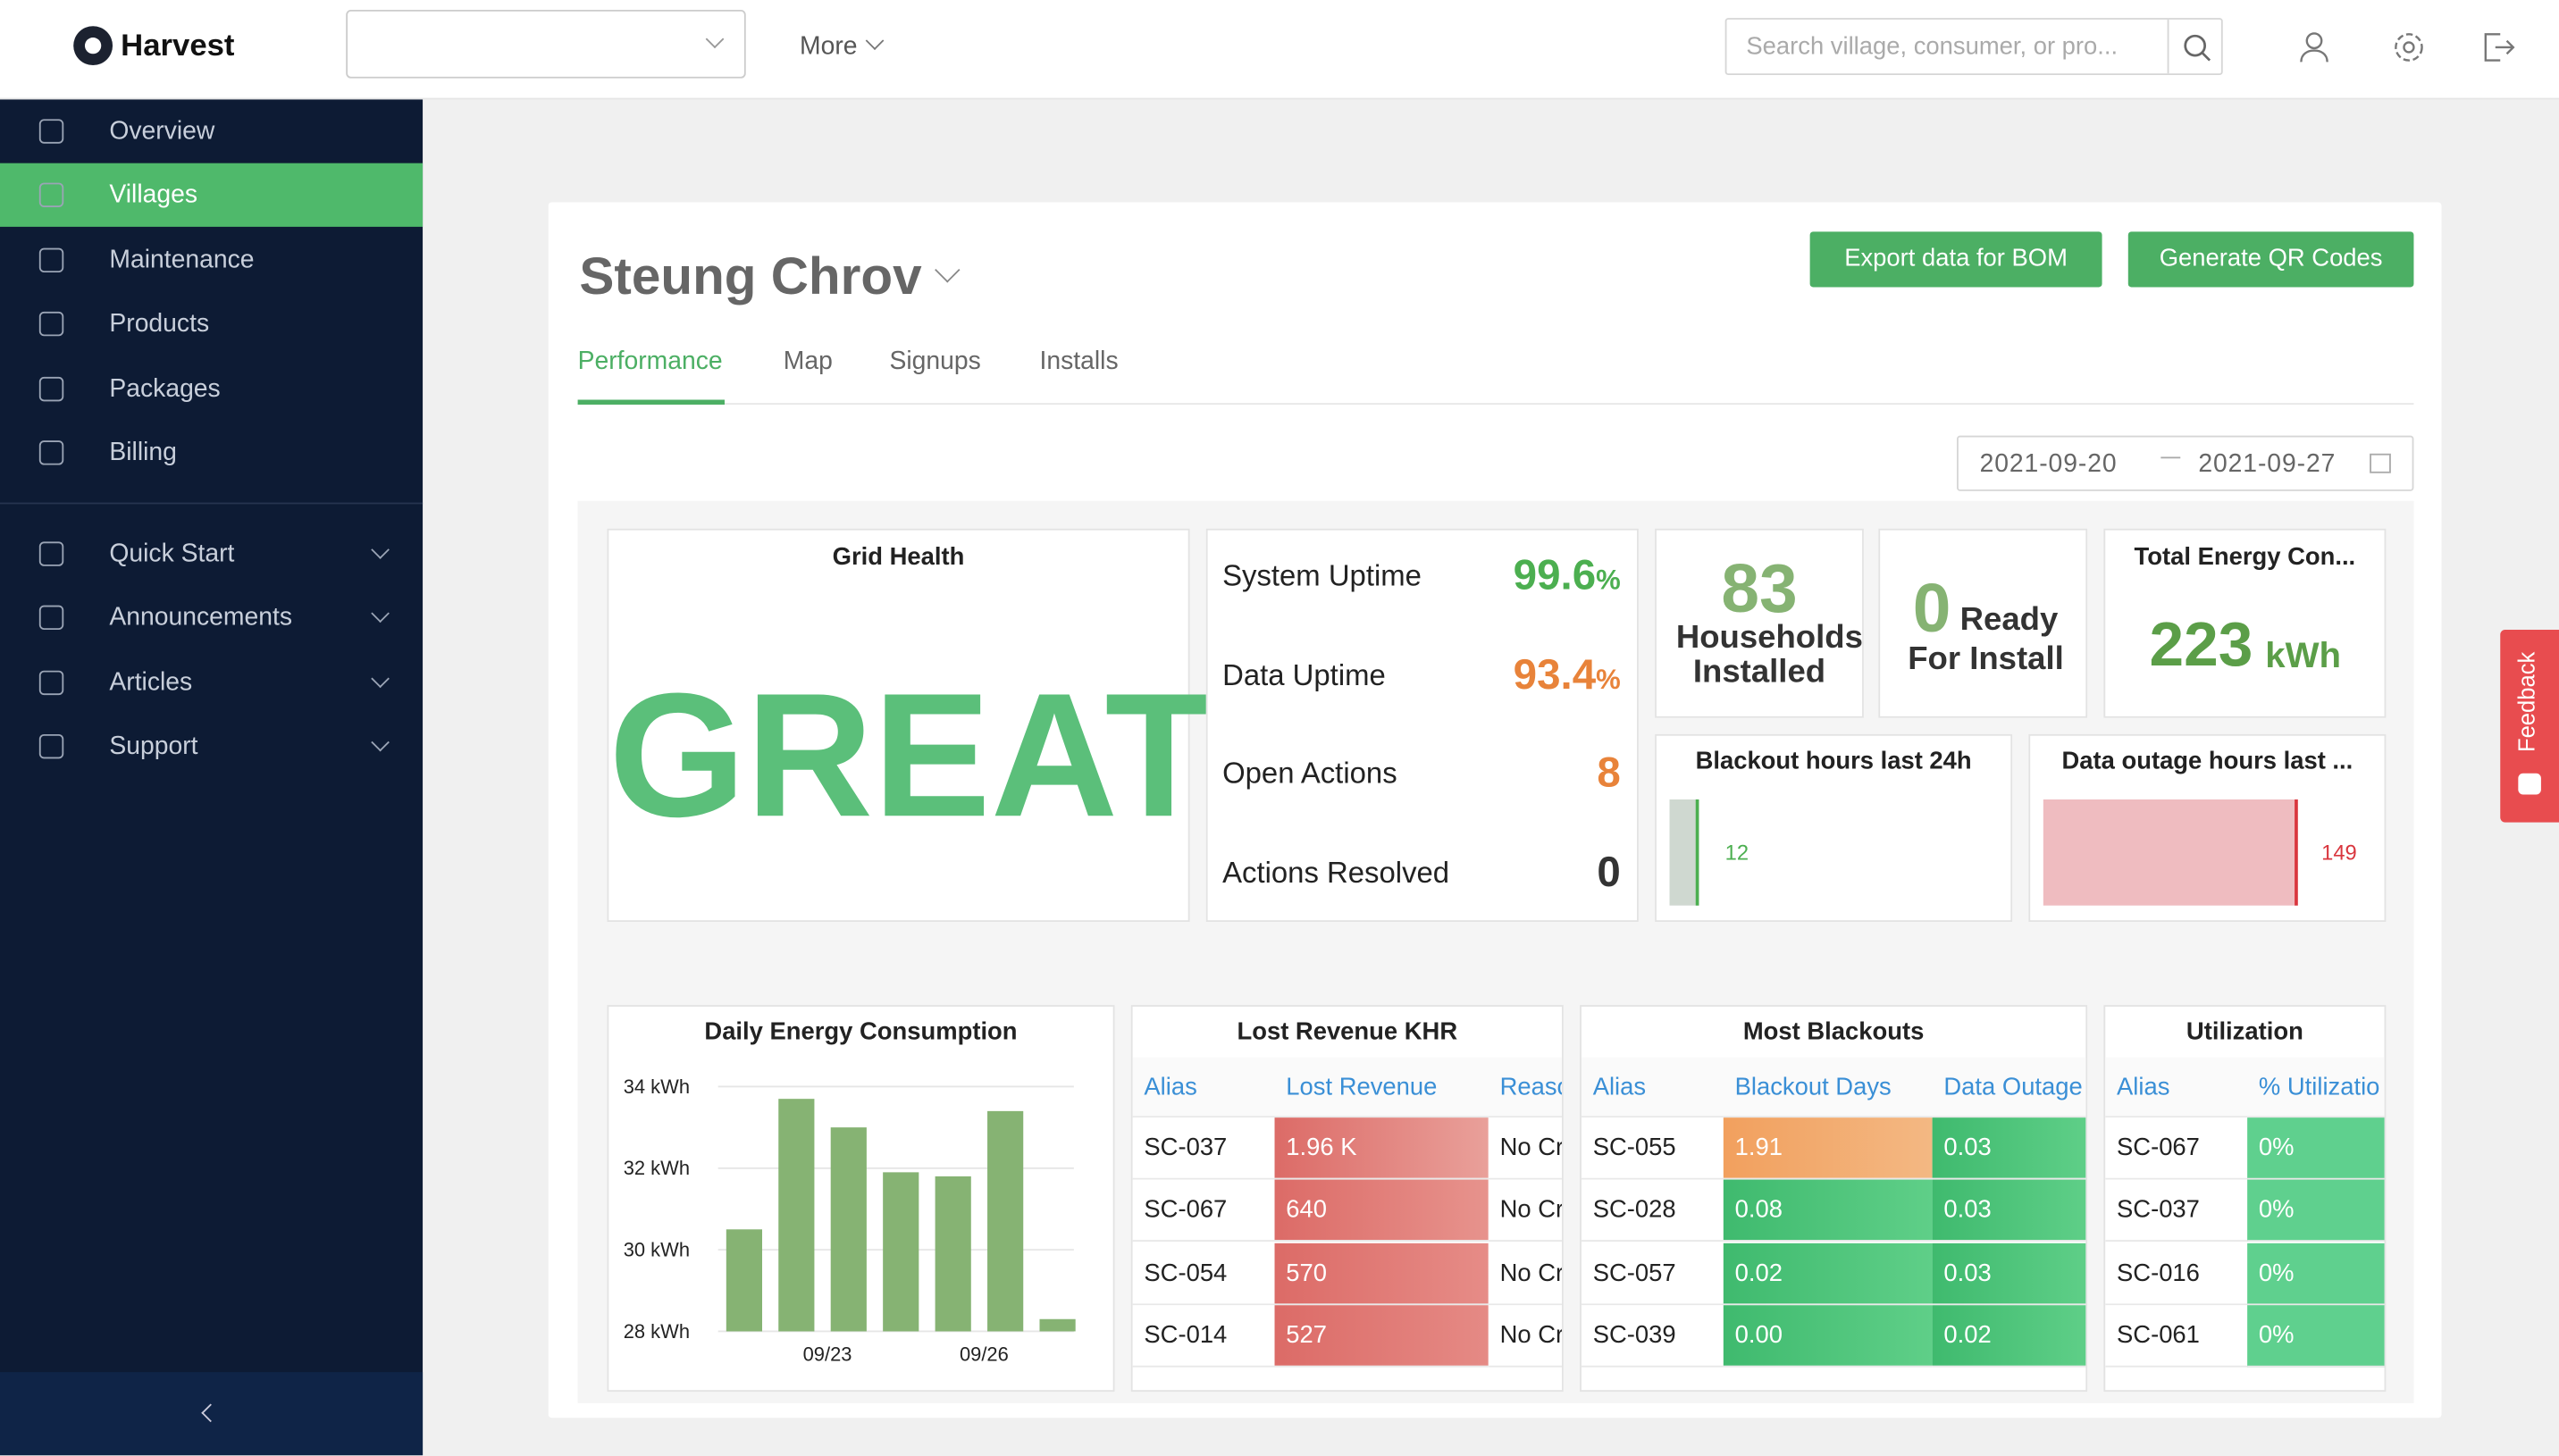  What do you see at coordinates (211, 324) in the screenshot?
I see `nav-item: Products` at bounding box center [211, 324].